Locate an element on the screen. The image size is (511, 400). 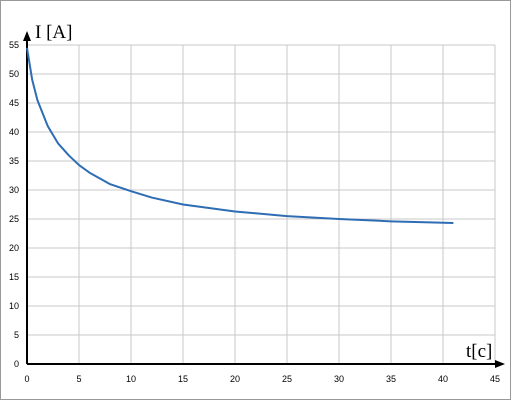
y-tick-label: 55 is located at coordinates (14, 45).